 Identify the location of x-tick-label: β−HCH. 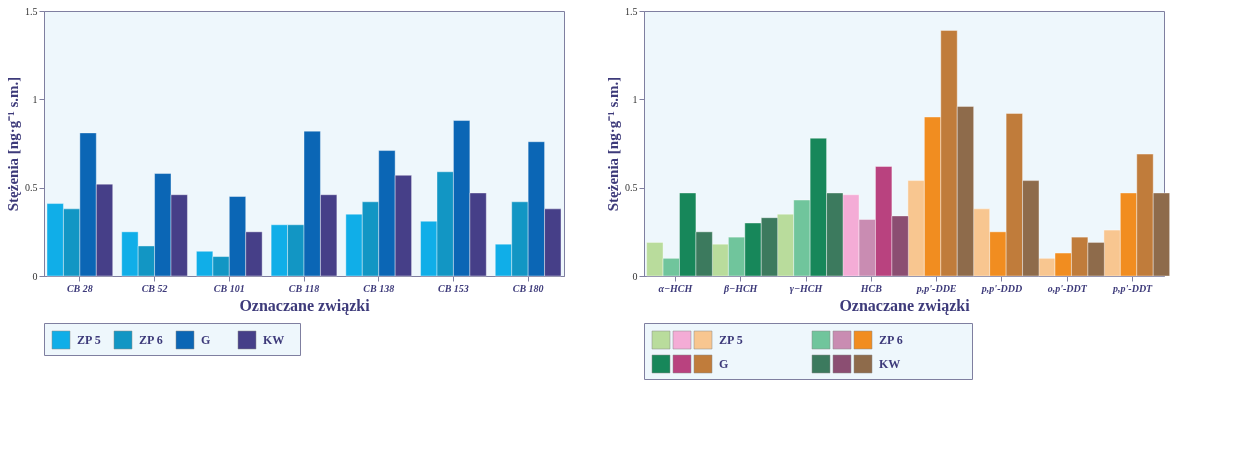
(740, 288).